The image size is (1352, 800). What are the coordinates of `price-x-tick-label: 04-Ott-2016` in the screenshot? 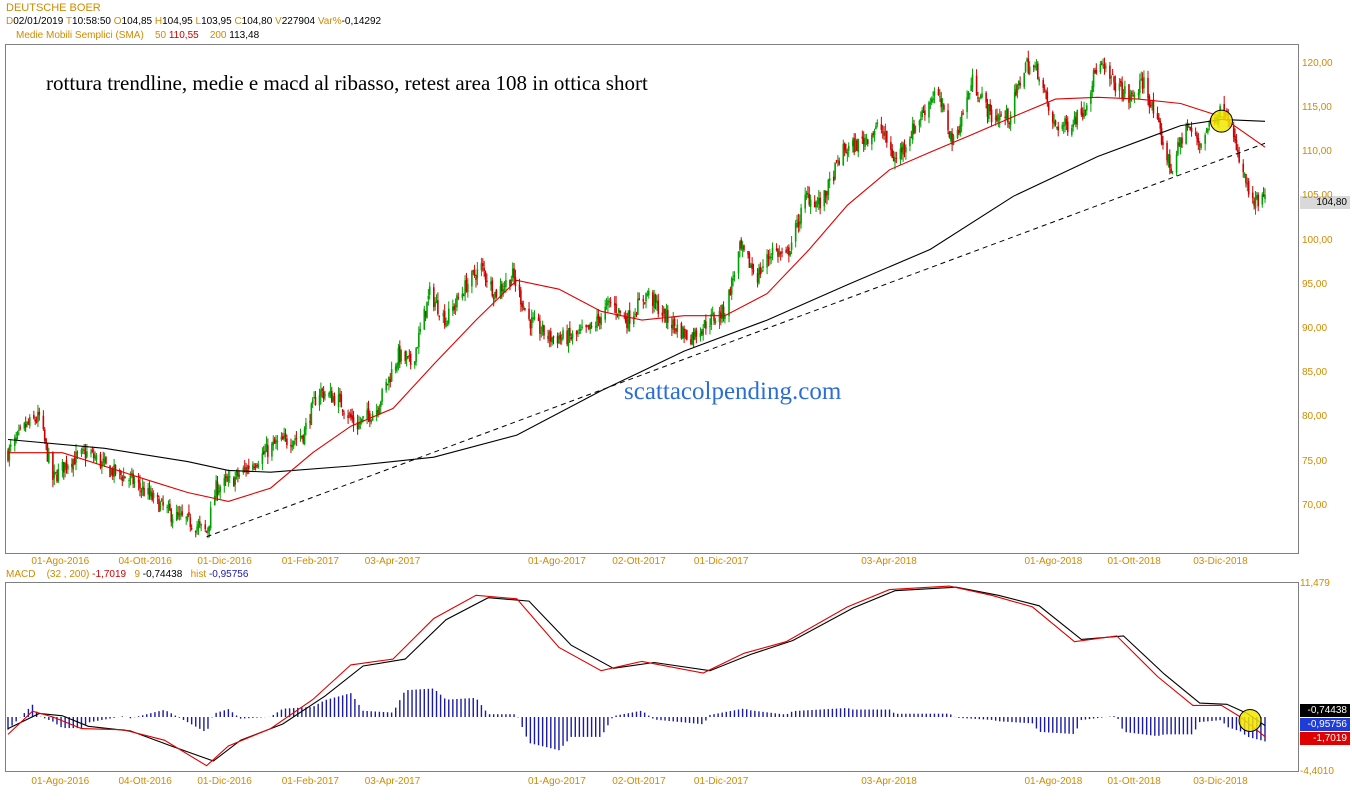 It's located at (145, 561).